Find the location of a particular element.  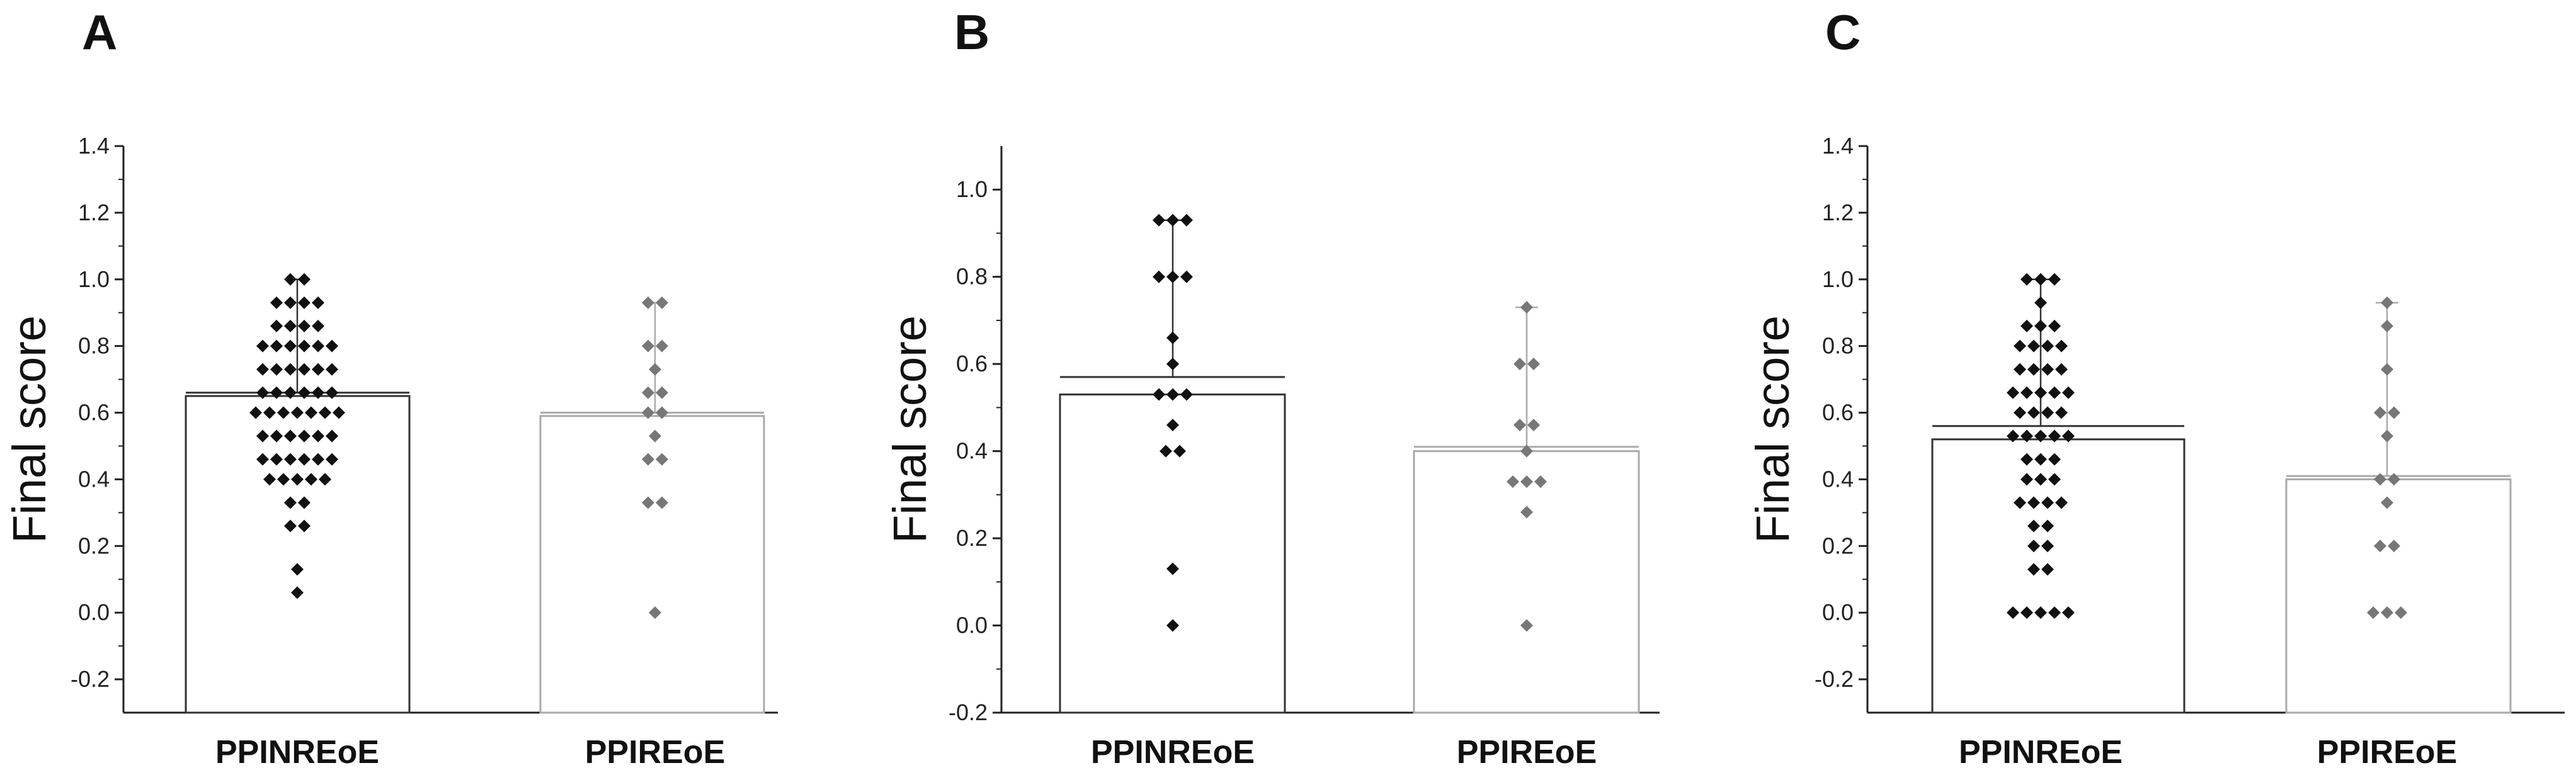

series-ppinreoe: PPINREoE is located at coordinates (1172, 492).